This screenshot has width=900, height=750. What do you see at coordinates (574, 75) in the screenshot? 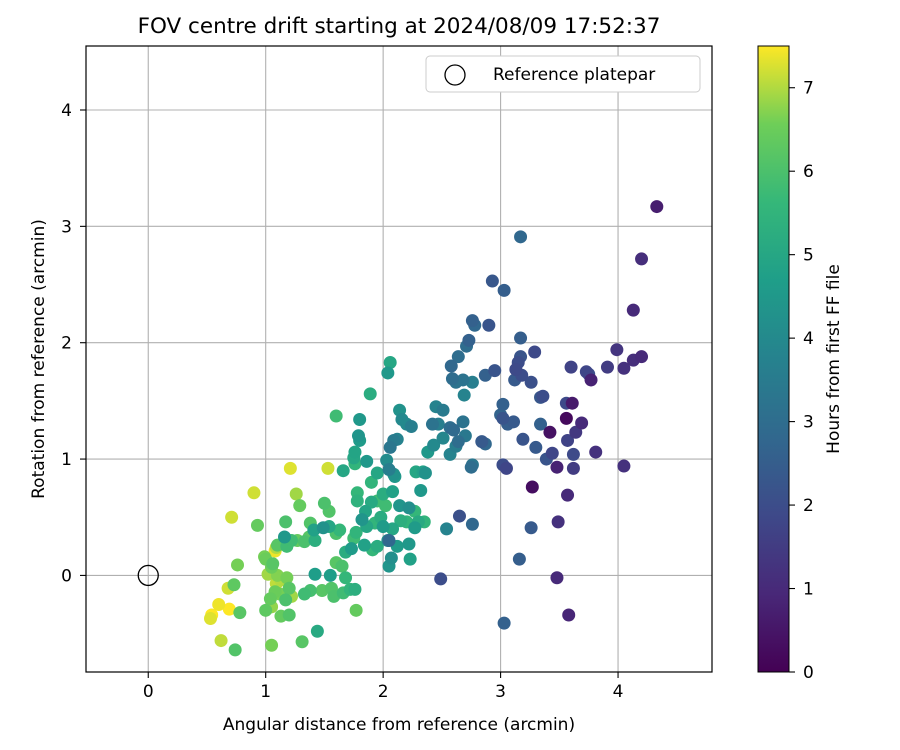
I see `legend-label: Reference platepar` at bounding box center [574, 75].